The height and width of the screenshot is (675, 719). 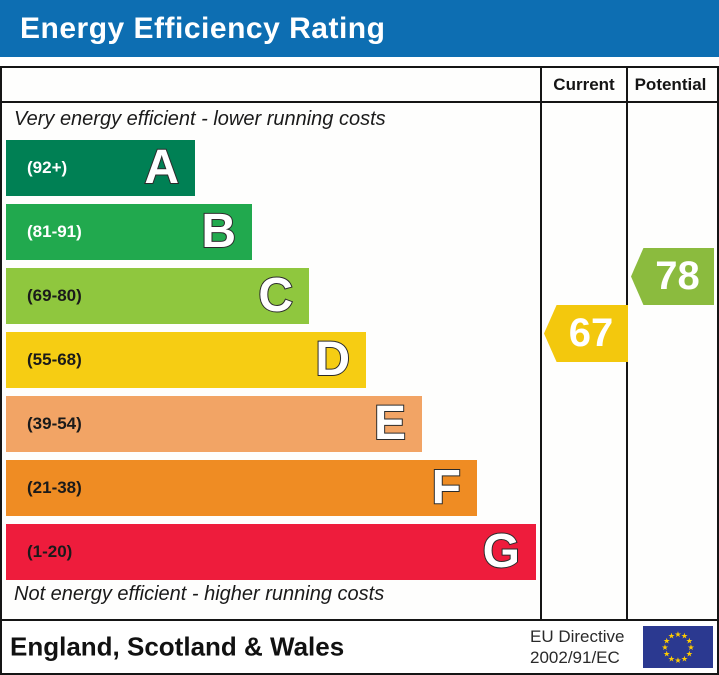 I want to click on column-header-potential: Potential, so click(x=670, y=84).